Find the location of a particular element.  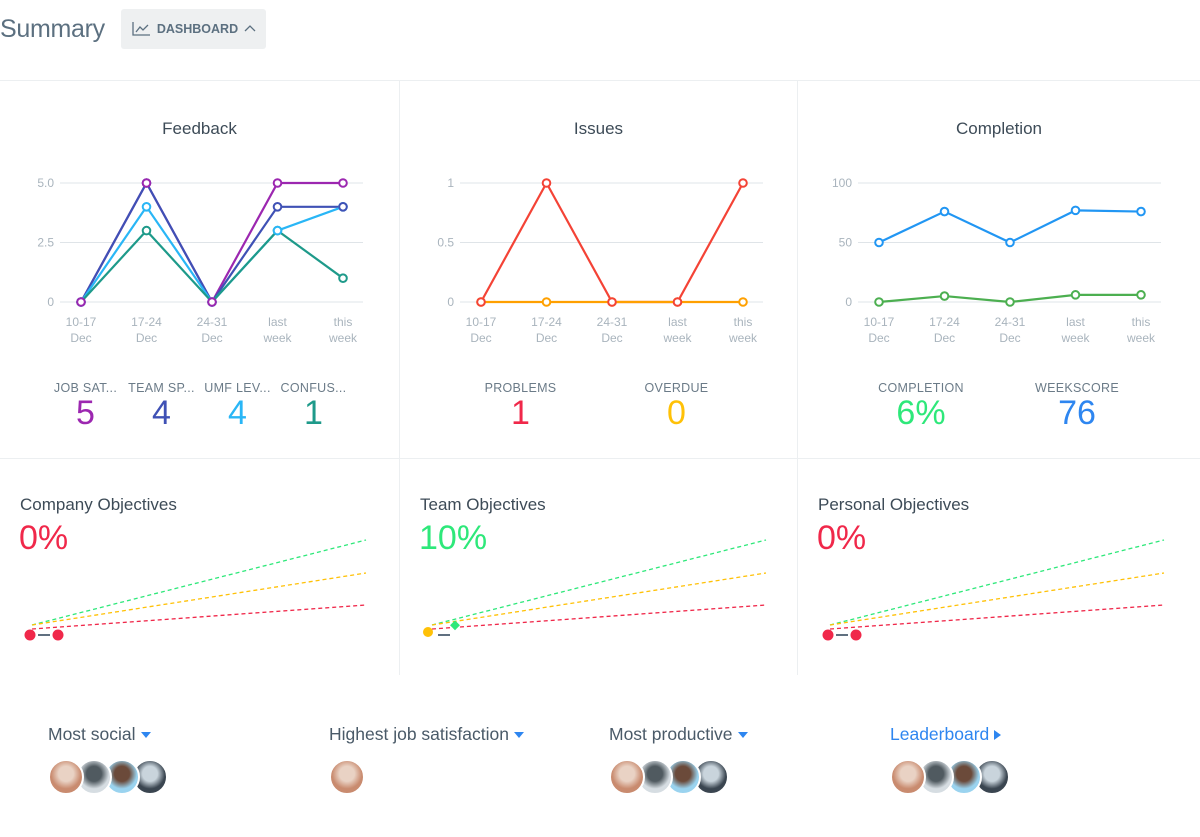

header: Summary DASHBOARD is located at coordinates (133, 29).